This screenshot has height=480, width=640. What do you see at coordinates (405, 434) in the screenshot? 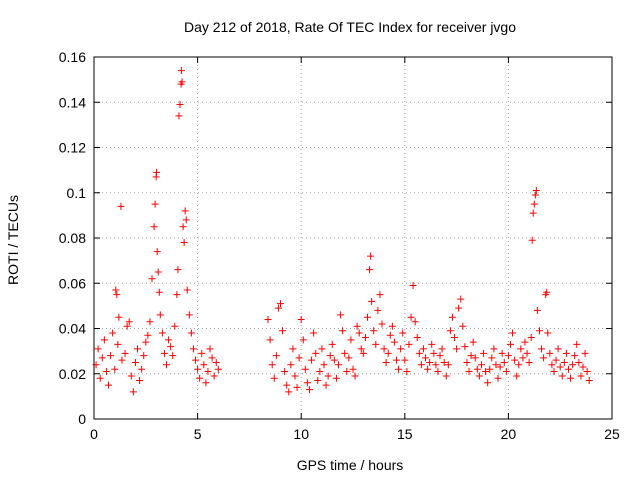
I see `x-tick-label: 15` at bounding box center [405, 434].